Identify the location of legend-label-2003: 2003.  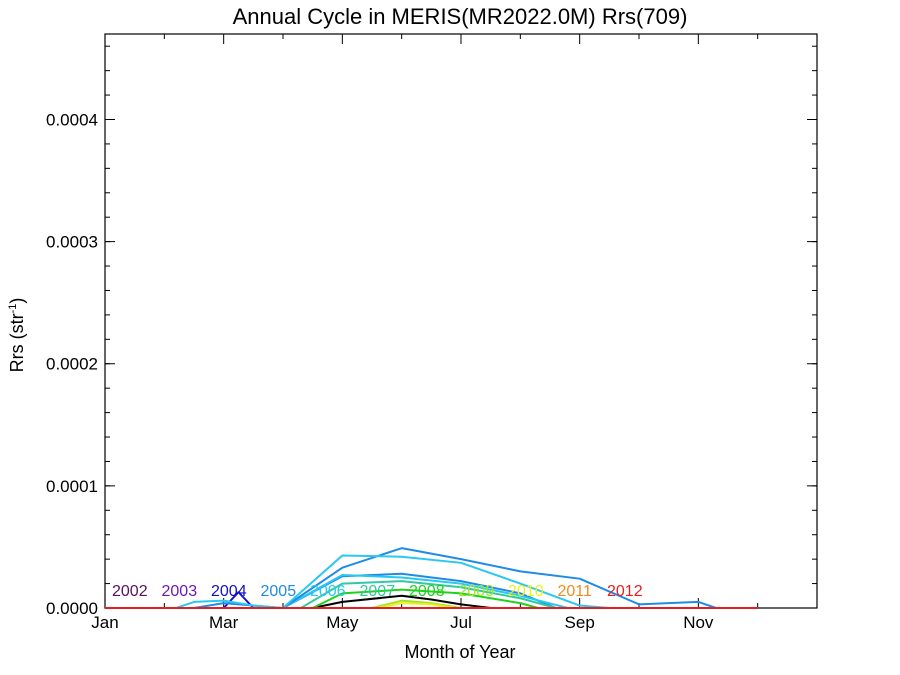
(180, 591).